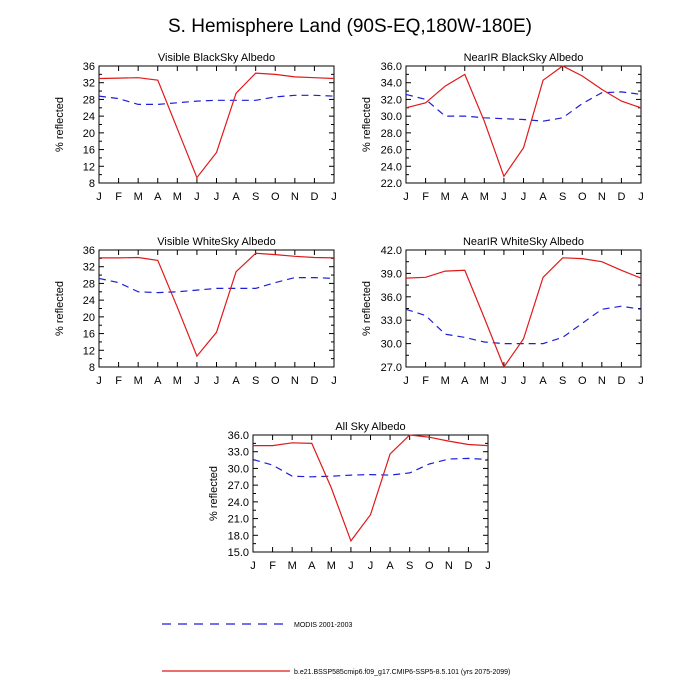  I want to click on y-tick-label: 12, so click(89, 351).